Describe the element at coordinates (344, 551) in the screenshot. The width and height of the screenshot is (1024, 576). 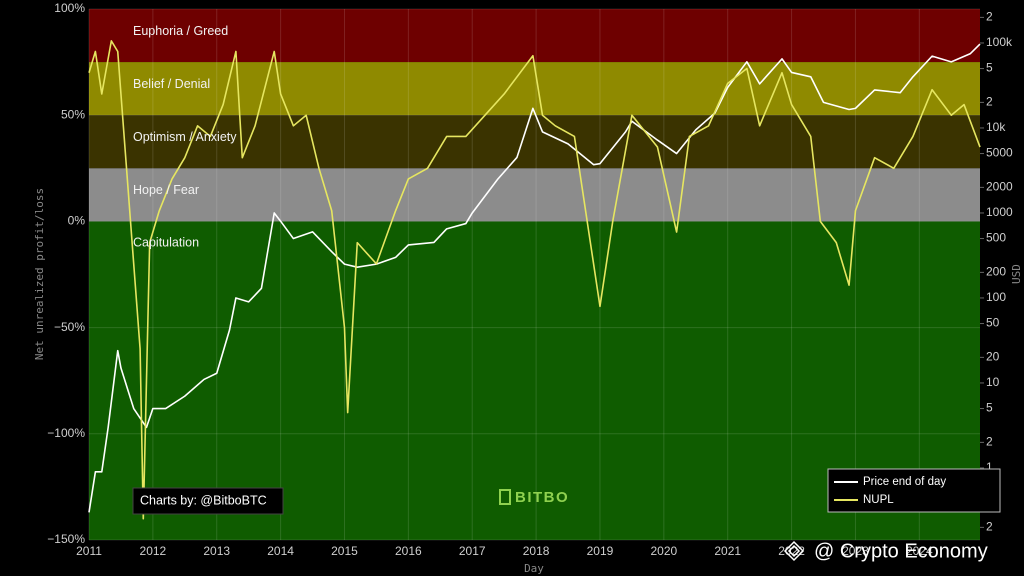
I see `x-tick-label: 2015` at that location.